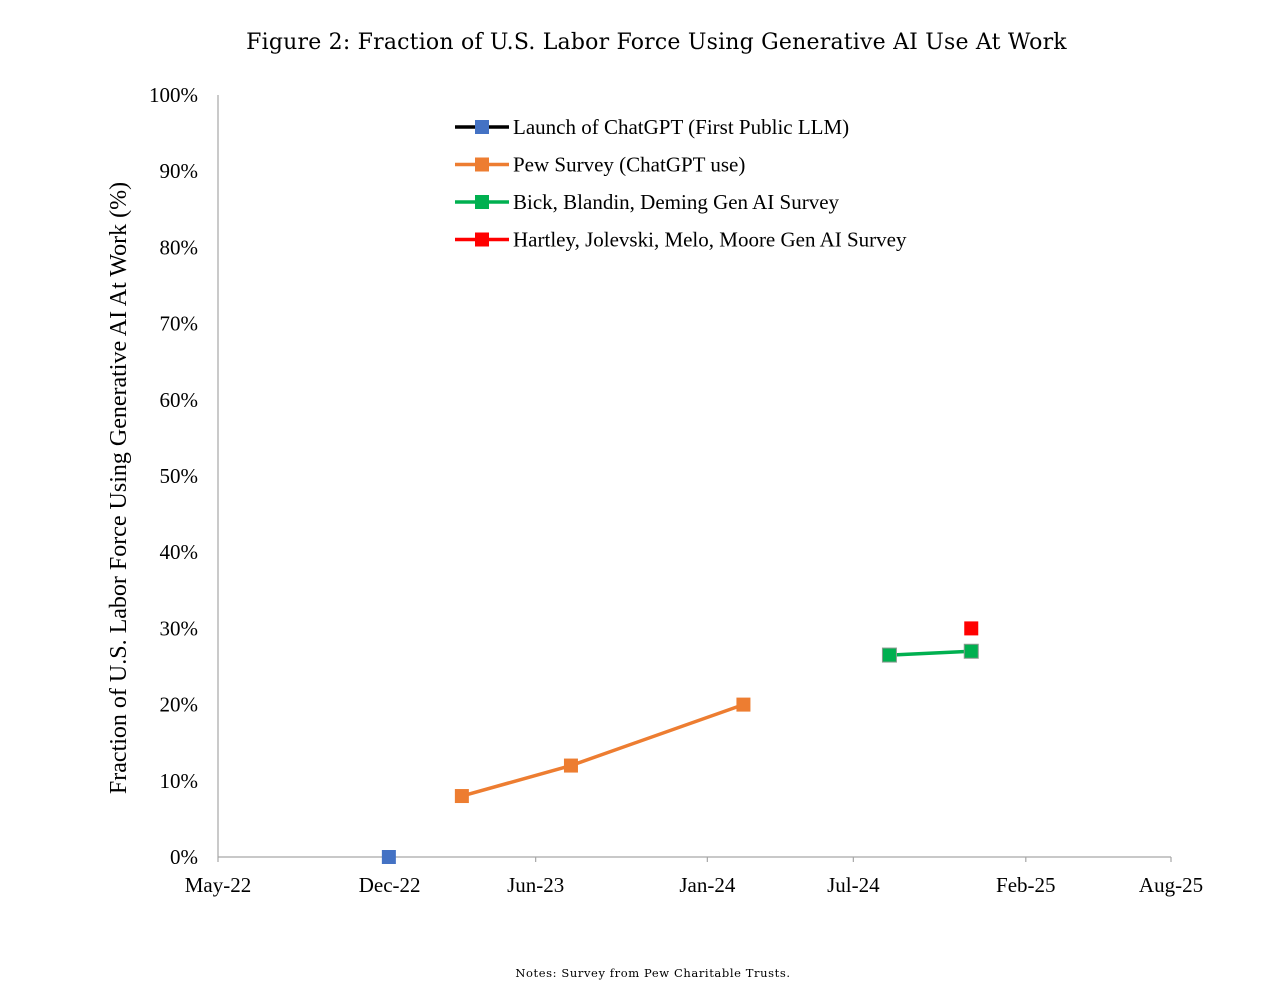  Describe the element at coordinates (707, 885) in the screenshot. I see `x-tick-label: Jan-24` at that location.